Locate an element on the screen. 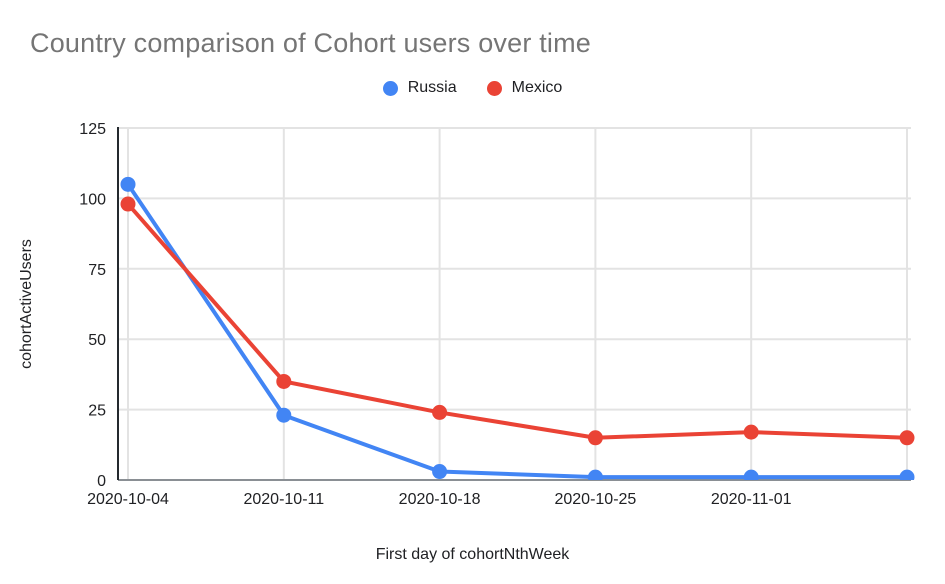  y-tick-label: 50 is located at coordinates (97, 340).